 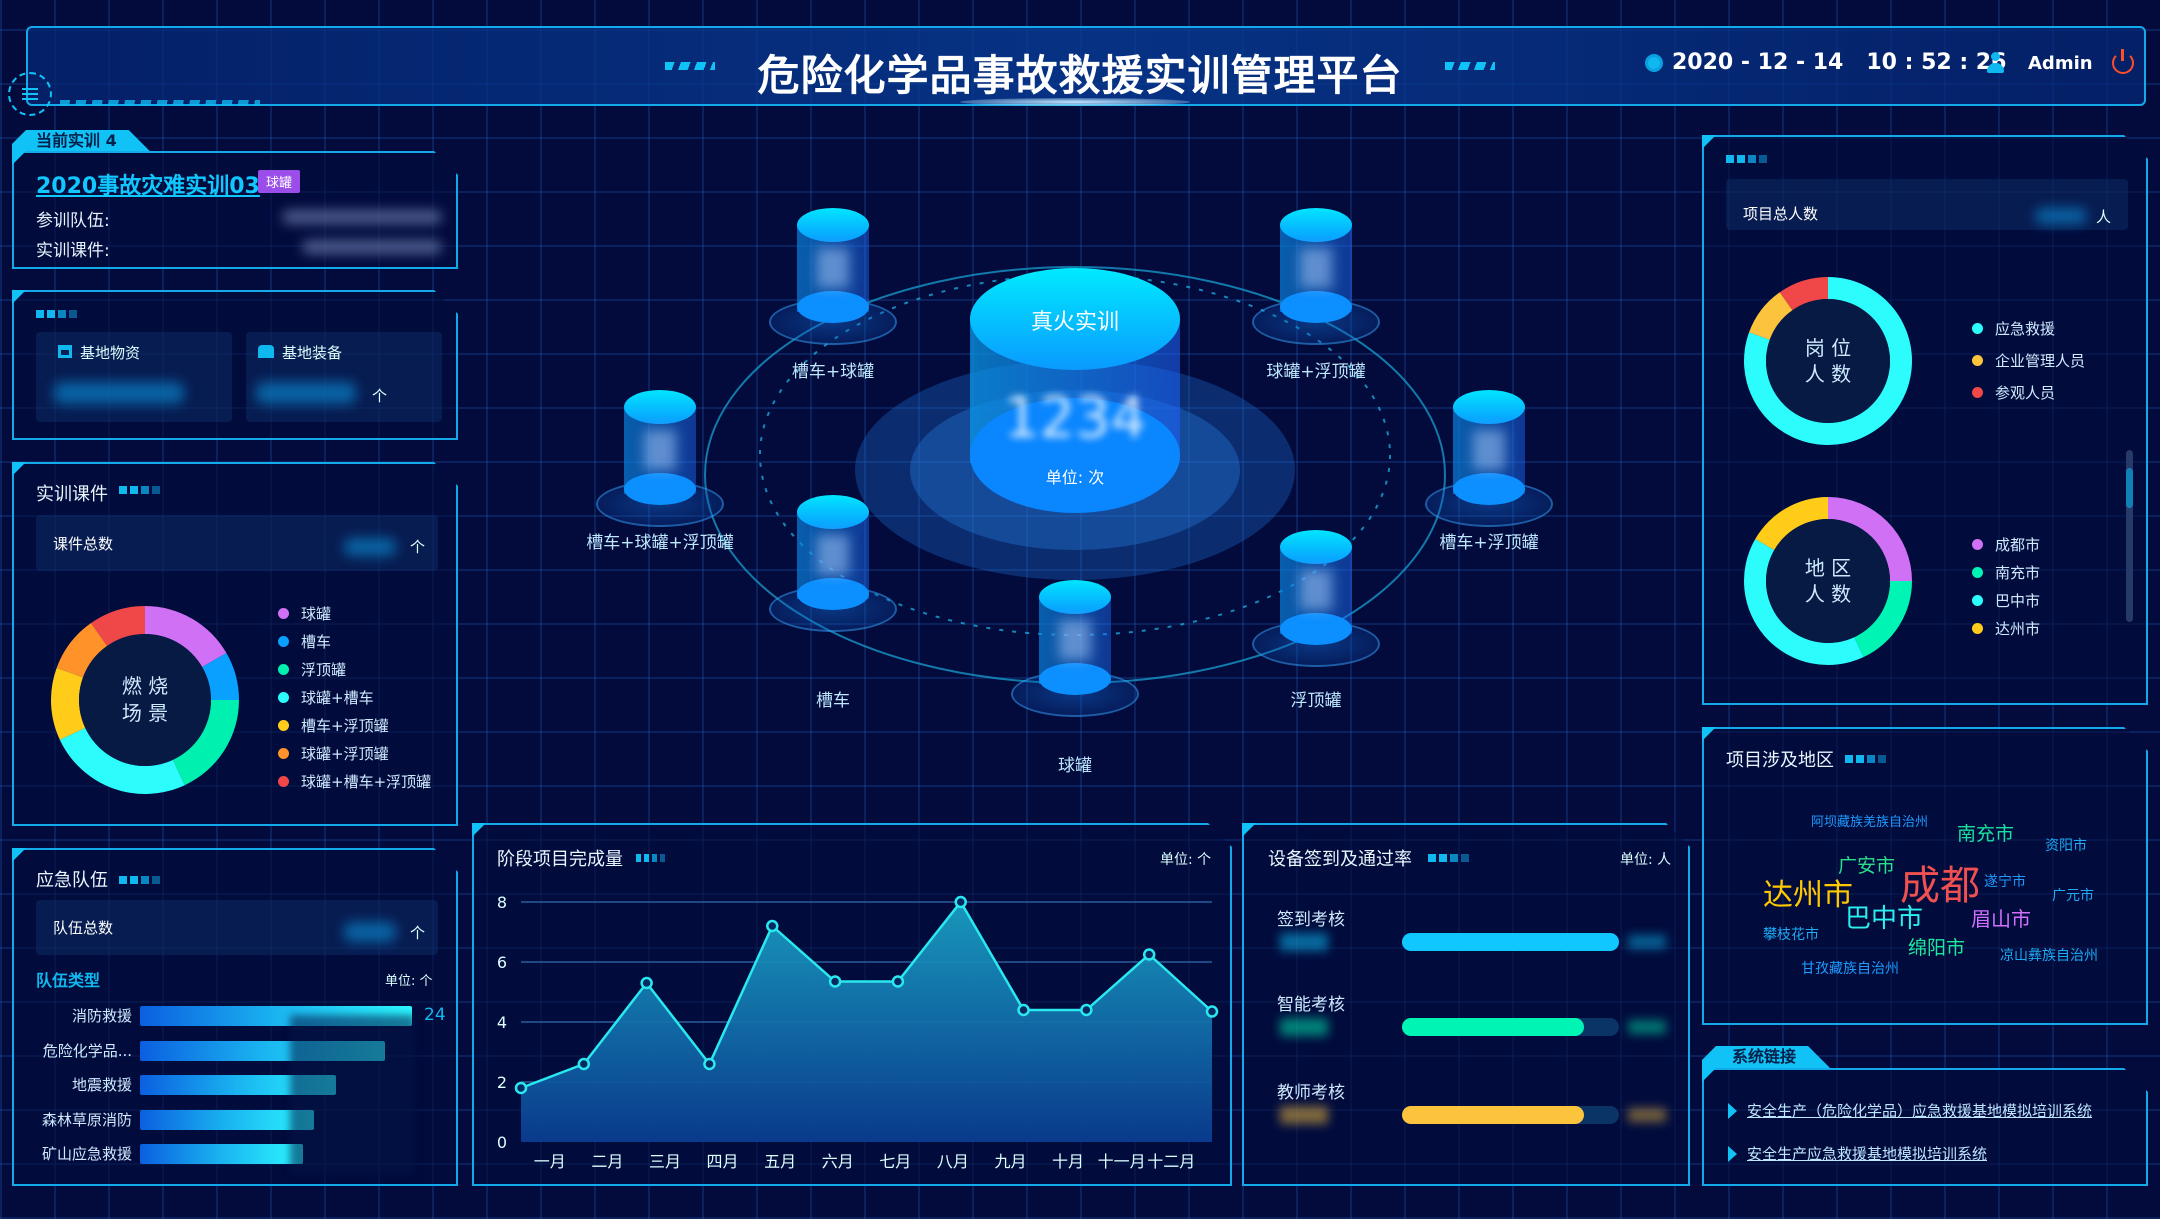 I want to click on training-name-link: 2020事故灾难实训03, so click(x=148, y=186).